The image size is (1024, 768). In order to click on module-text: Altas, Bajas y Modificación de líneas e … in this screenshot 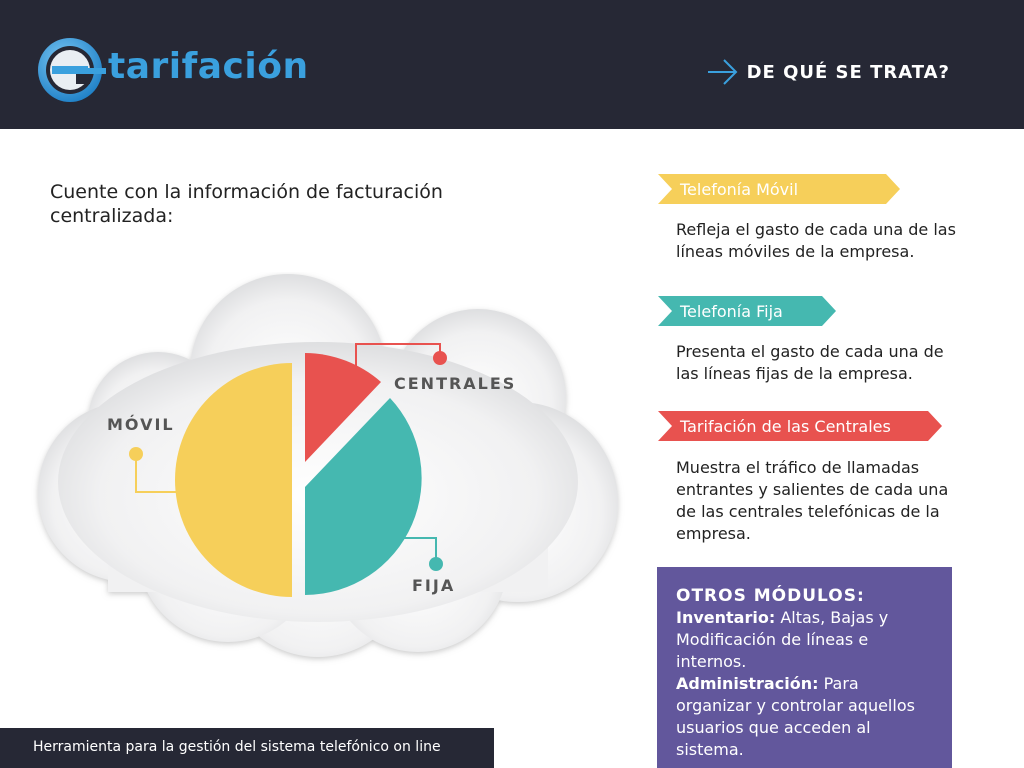, I will do `click(782, 639)`.